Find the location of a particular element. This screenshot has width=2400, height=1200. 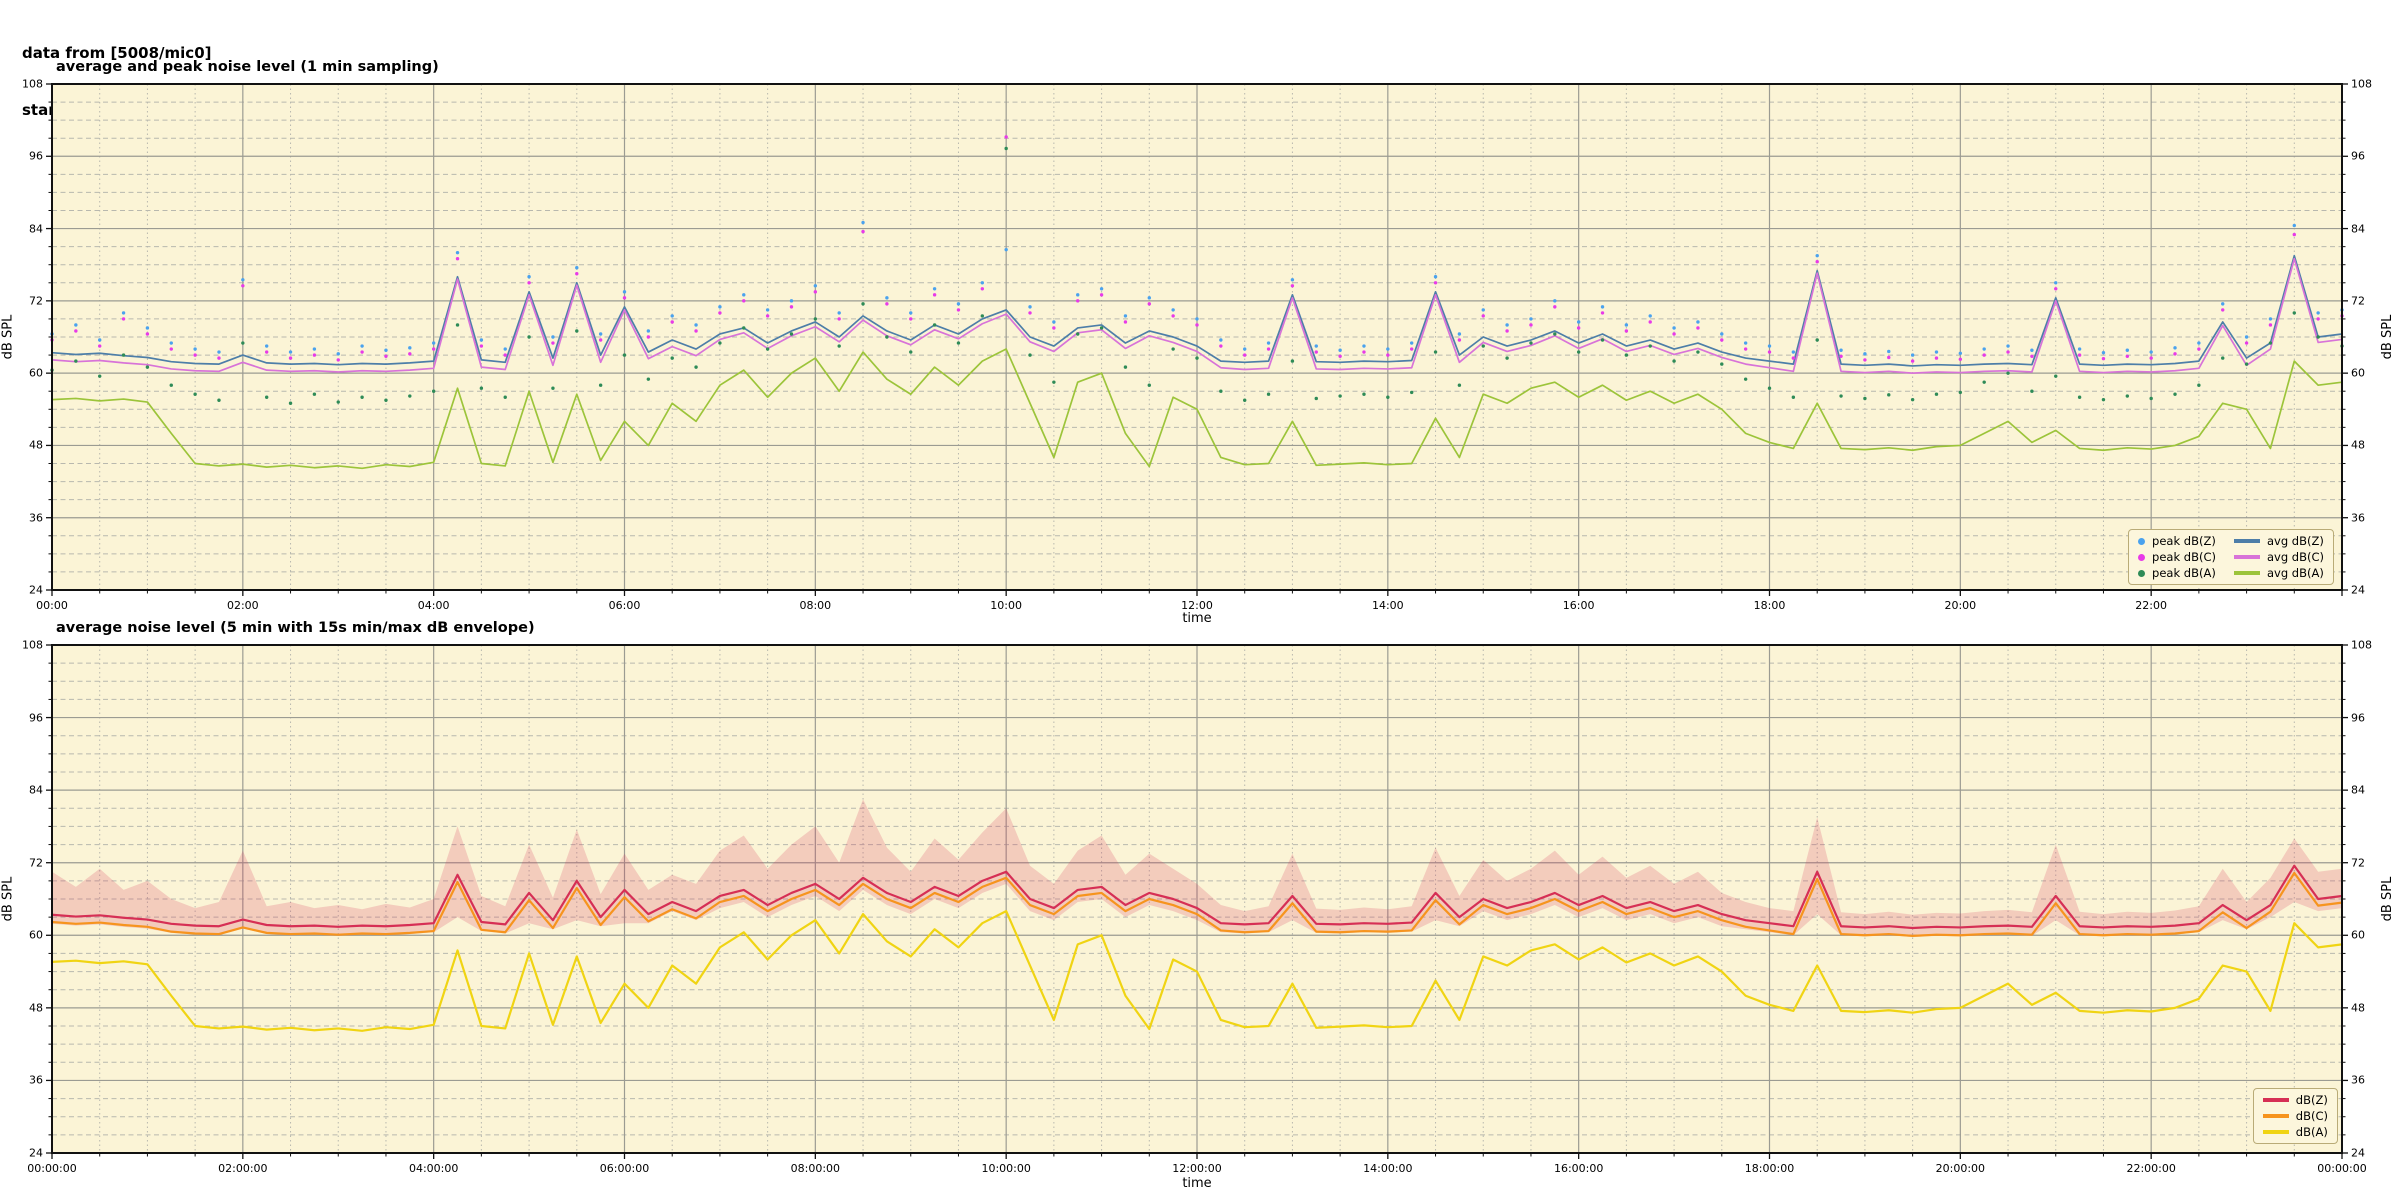

x-tick-label: 06:00:00 is located at coordinates (624, 1168).